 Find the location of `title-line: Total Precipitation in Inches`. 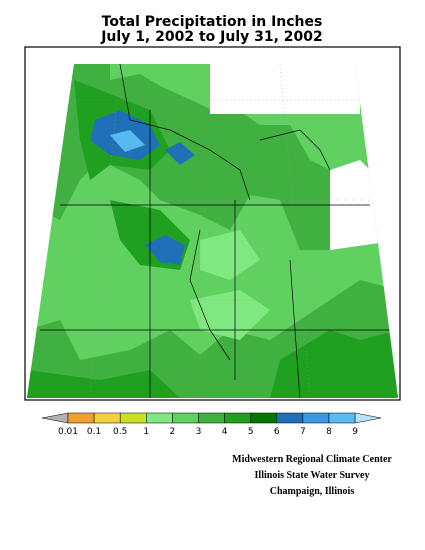

title-line: Total Precipitation in Inches is located at coordinates (212, 22).